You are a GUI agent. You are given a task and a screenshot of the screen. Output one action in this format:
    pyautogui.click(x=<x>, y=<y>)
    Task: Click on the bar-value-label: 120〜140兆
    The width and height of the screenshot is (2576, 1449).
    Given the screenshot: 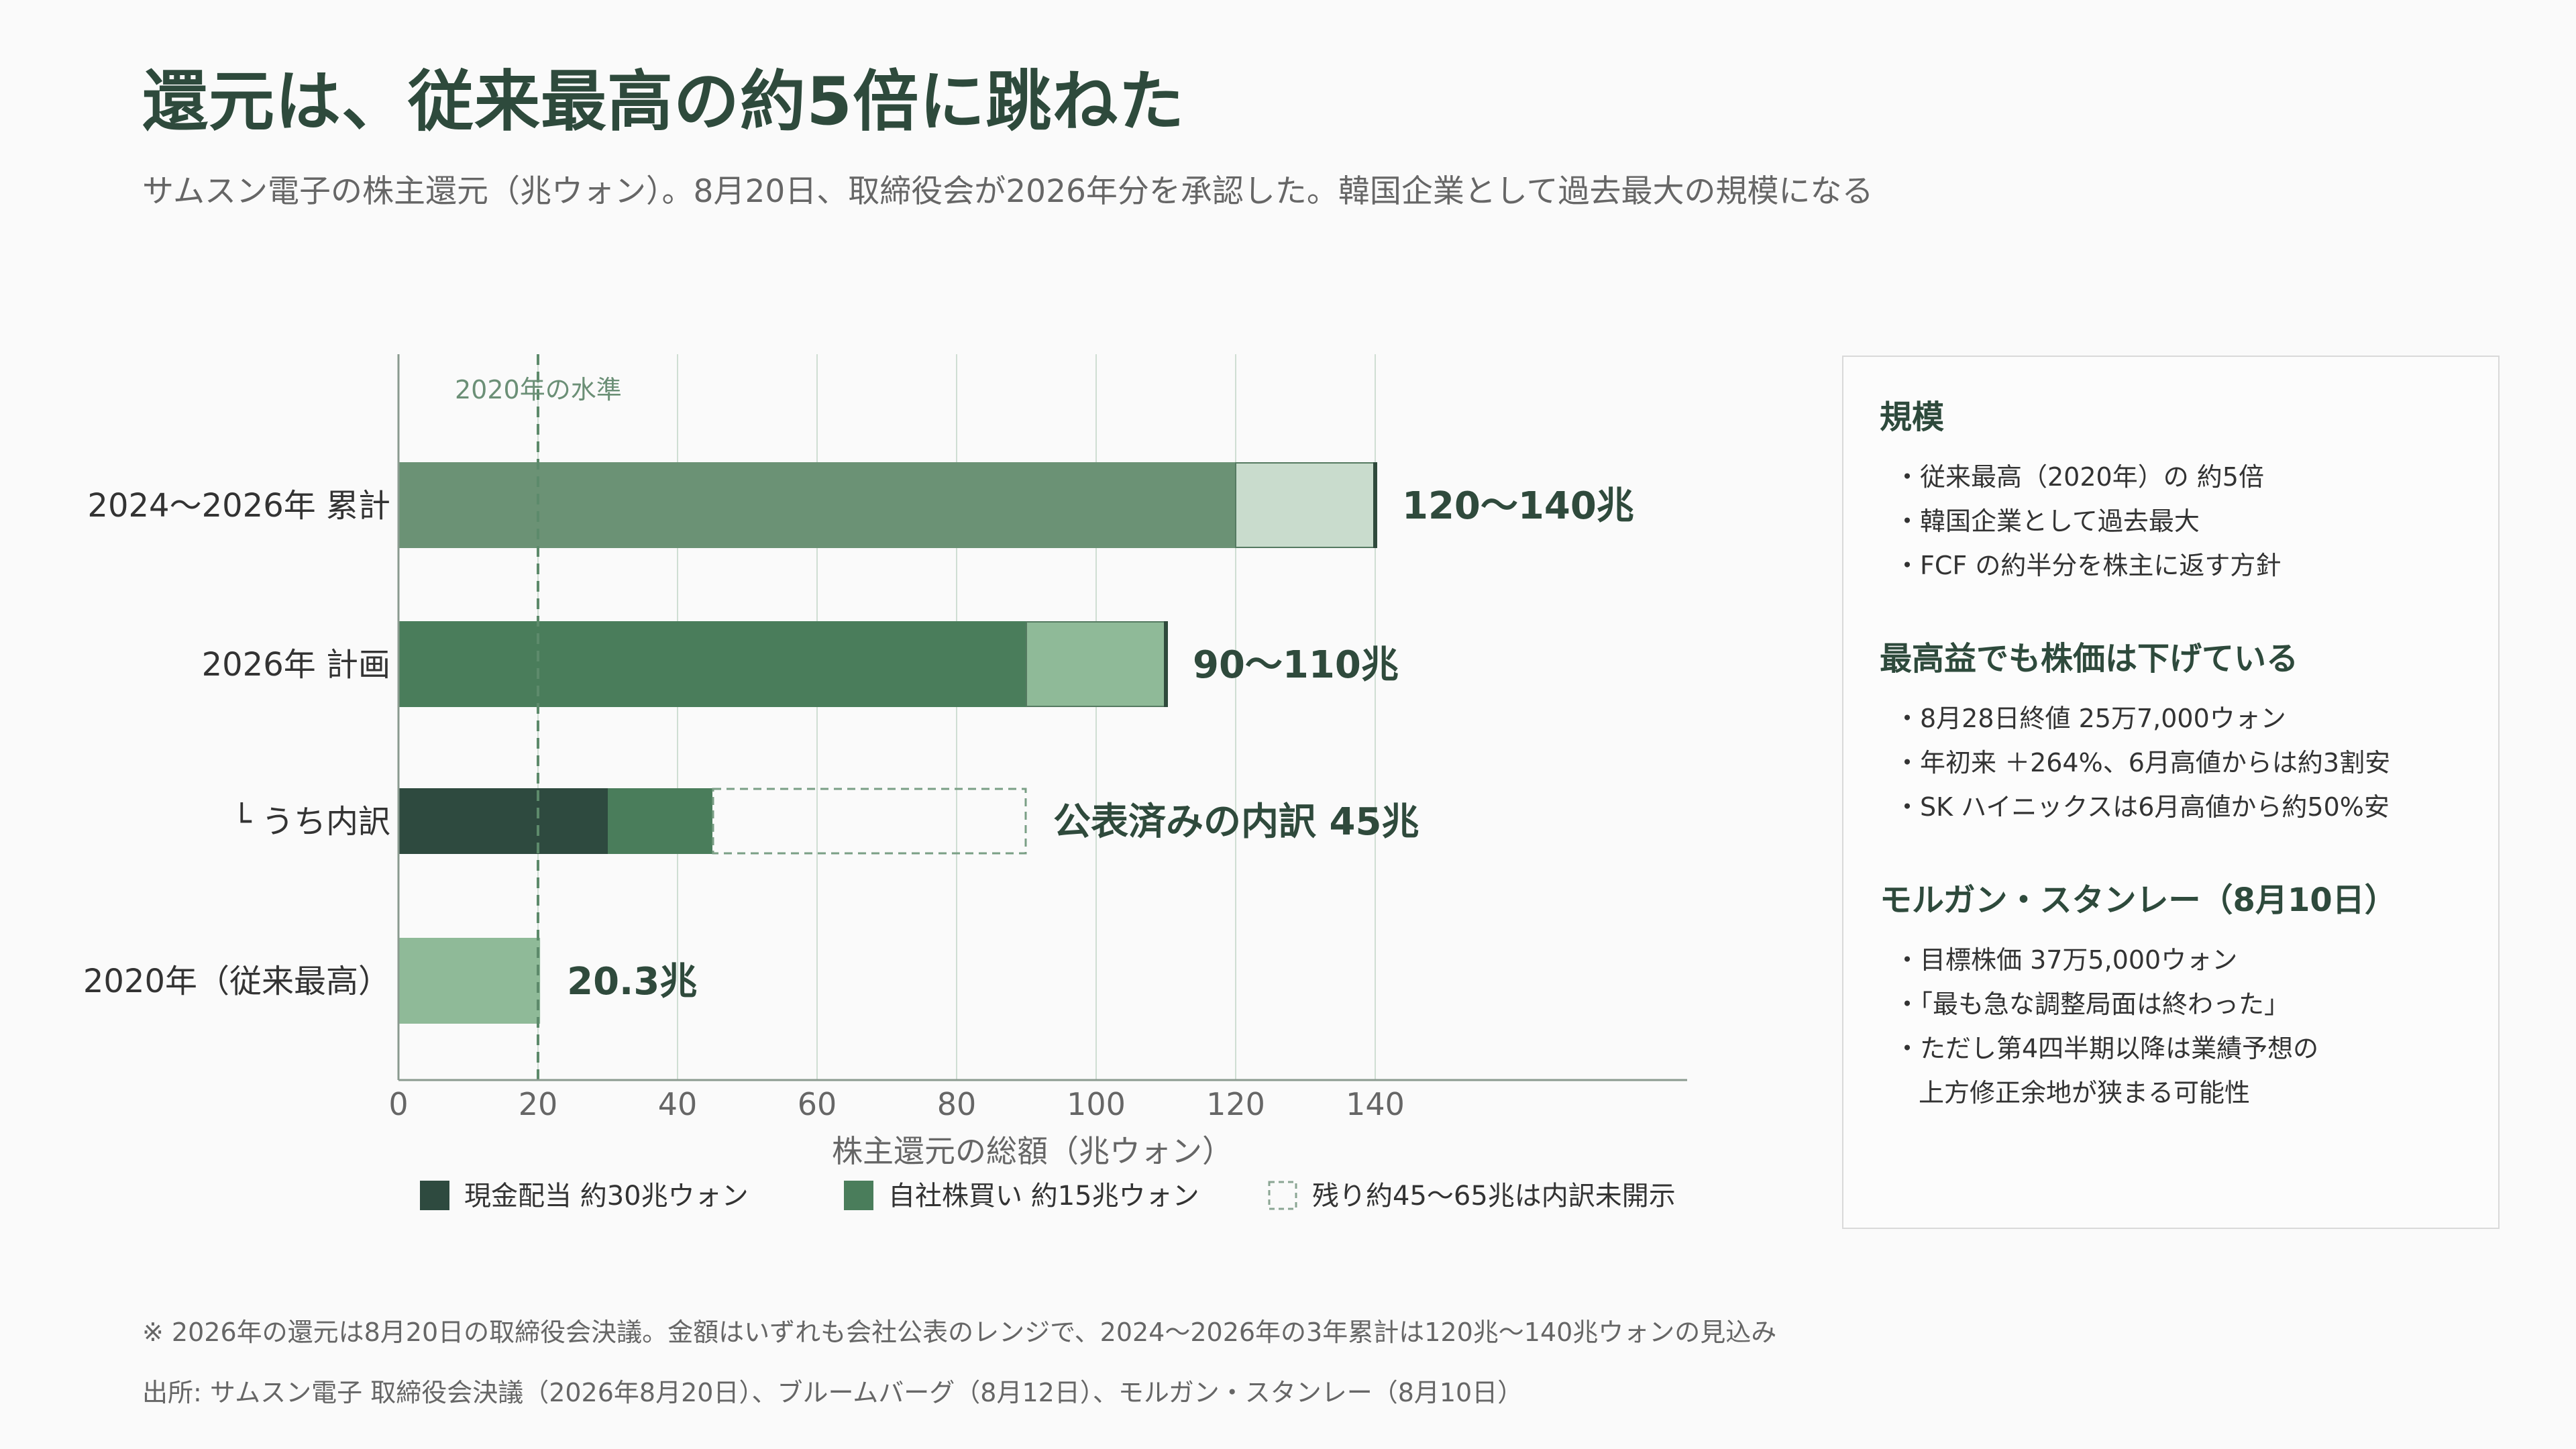 What is the action you would take?
    pyautogui.click(x=1518, y=506)
    